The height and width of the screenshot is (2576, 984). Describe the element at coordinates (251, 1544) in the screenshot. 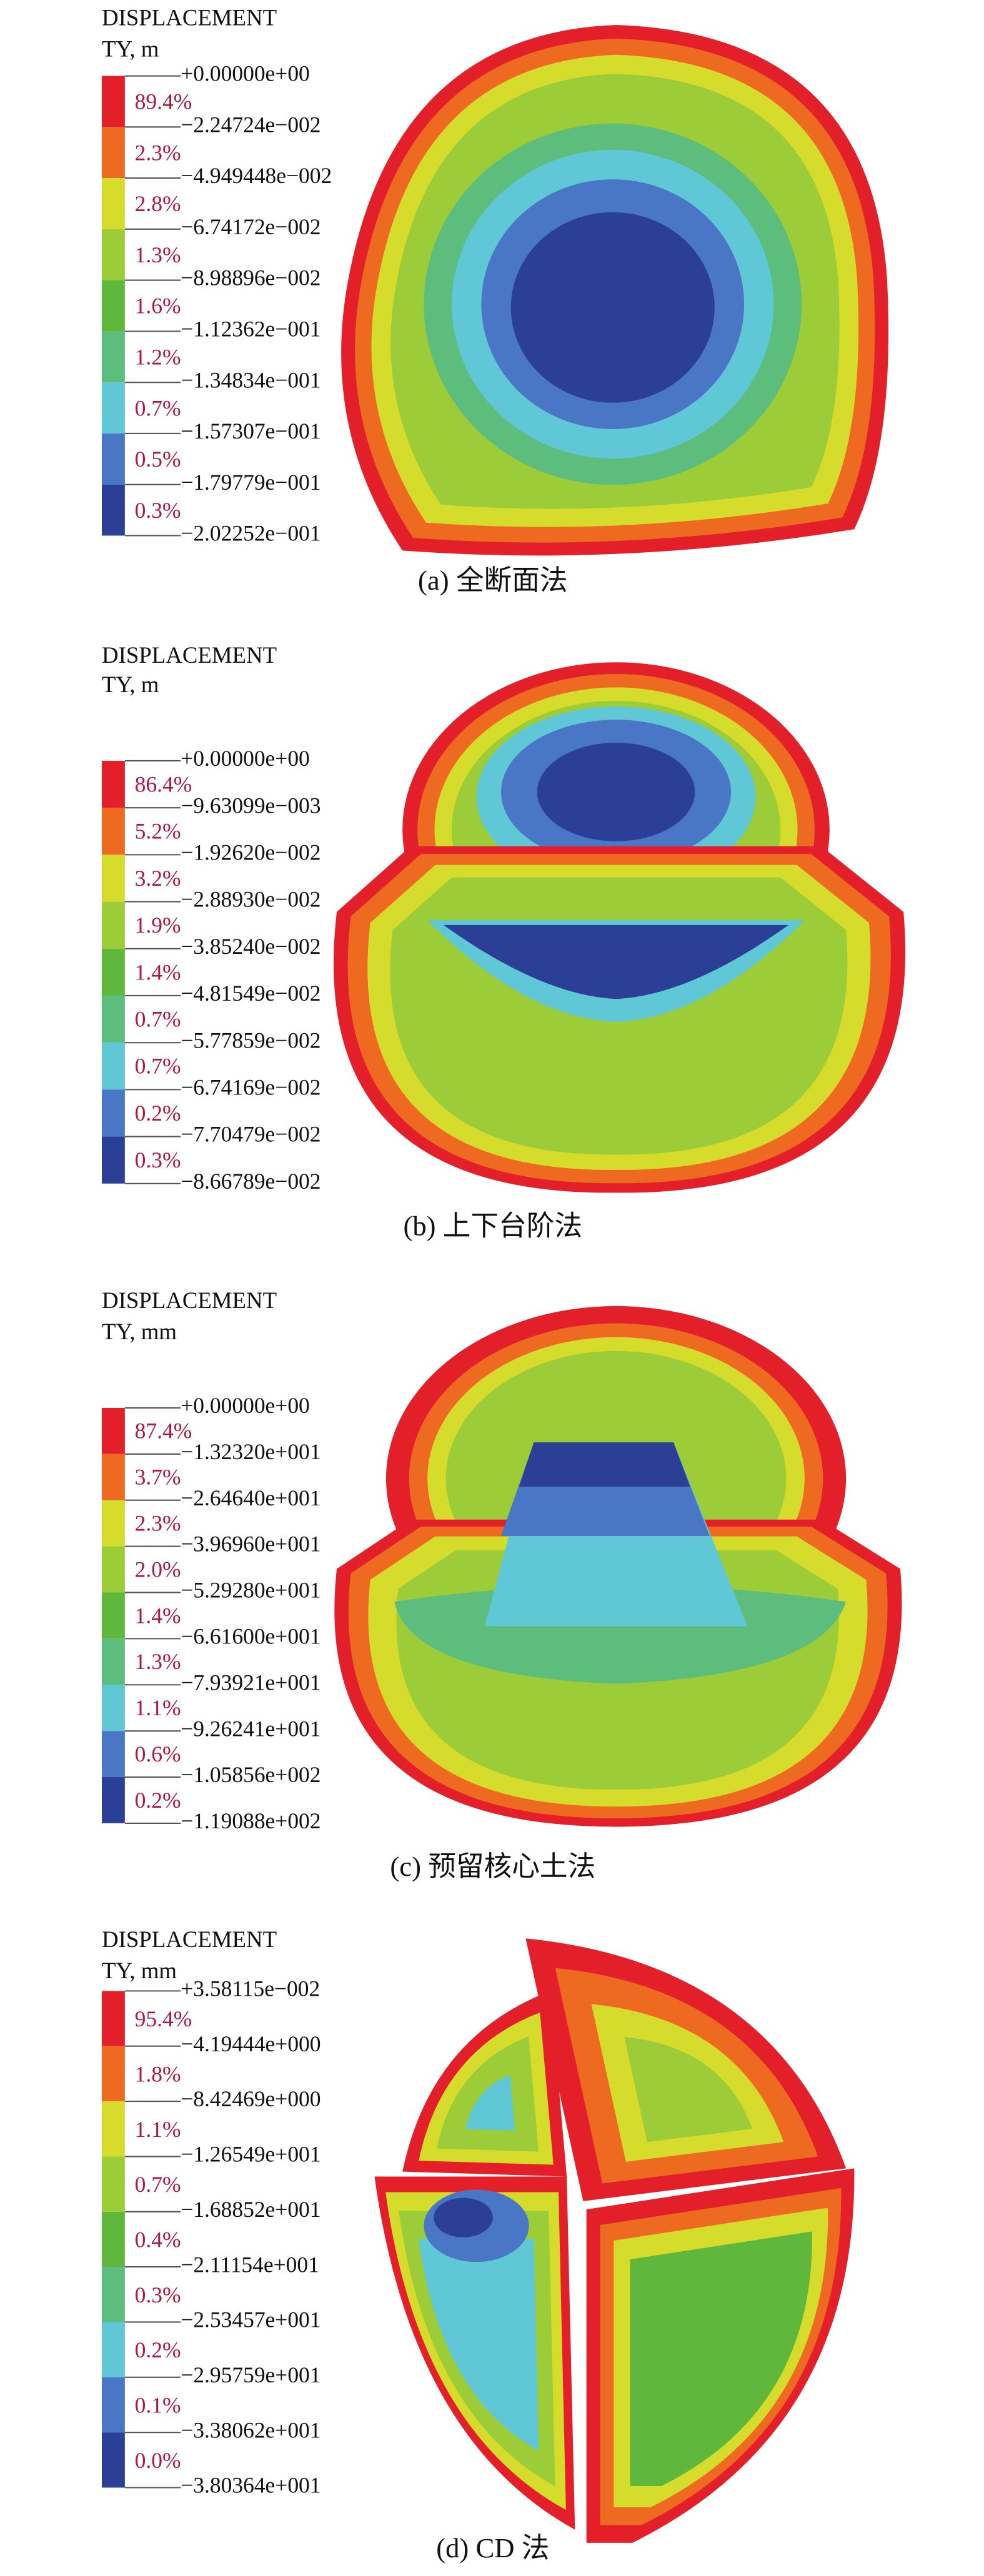

I see `legend-level: −3.96960e+001` at that location.